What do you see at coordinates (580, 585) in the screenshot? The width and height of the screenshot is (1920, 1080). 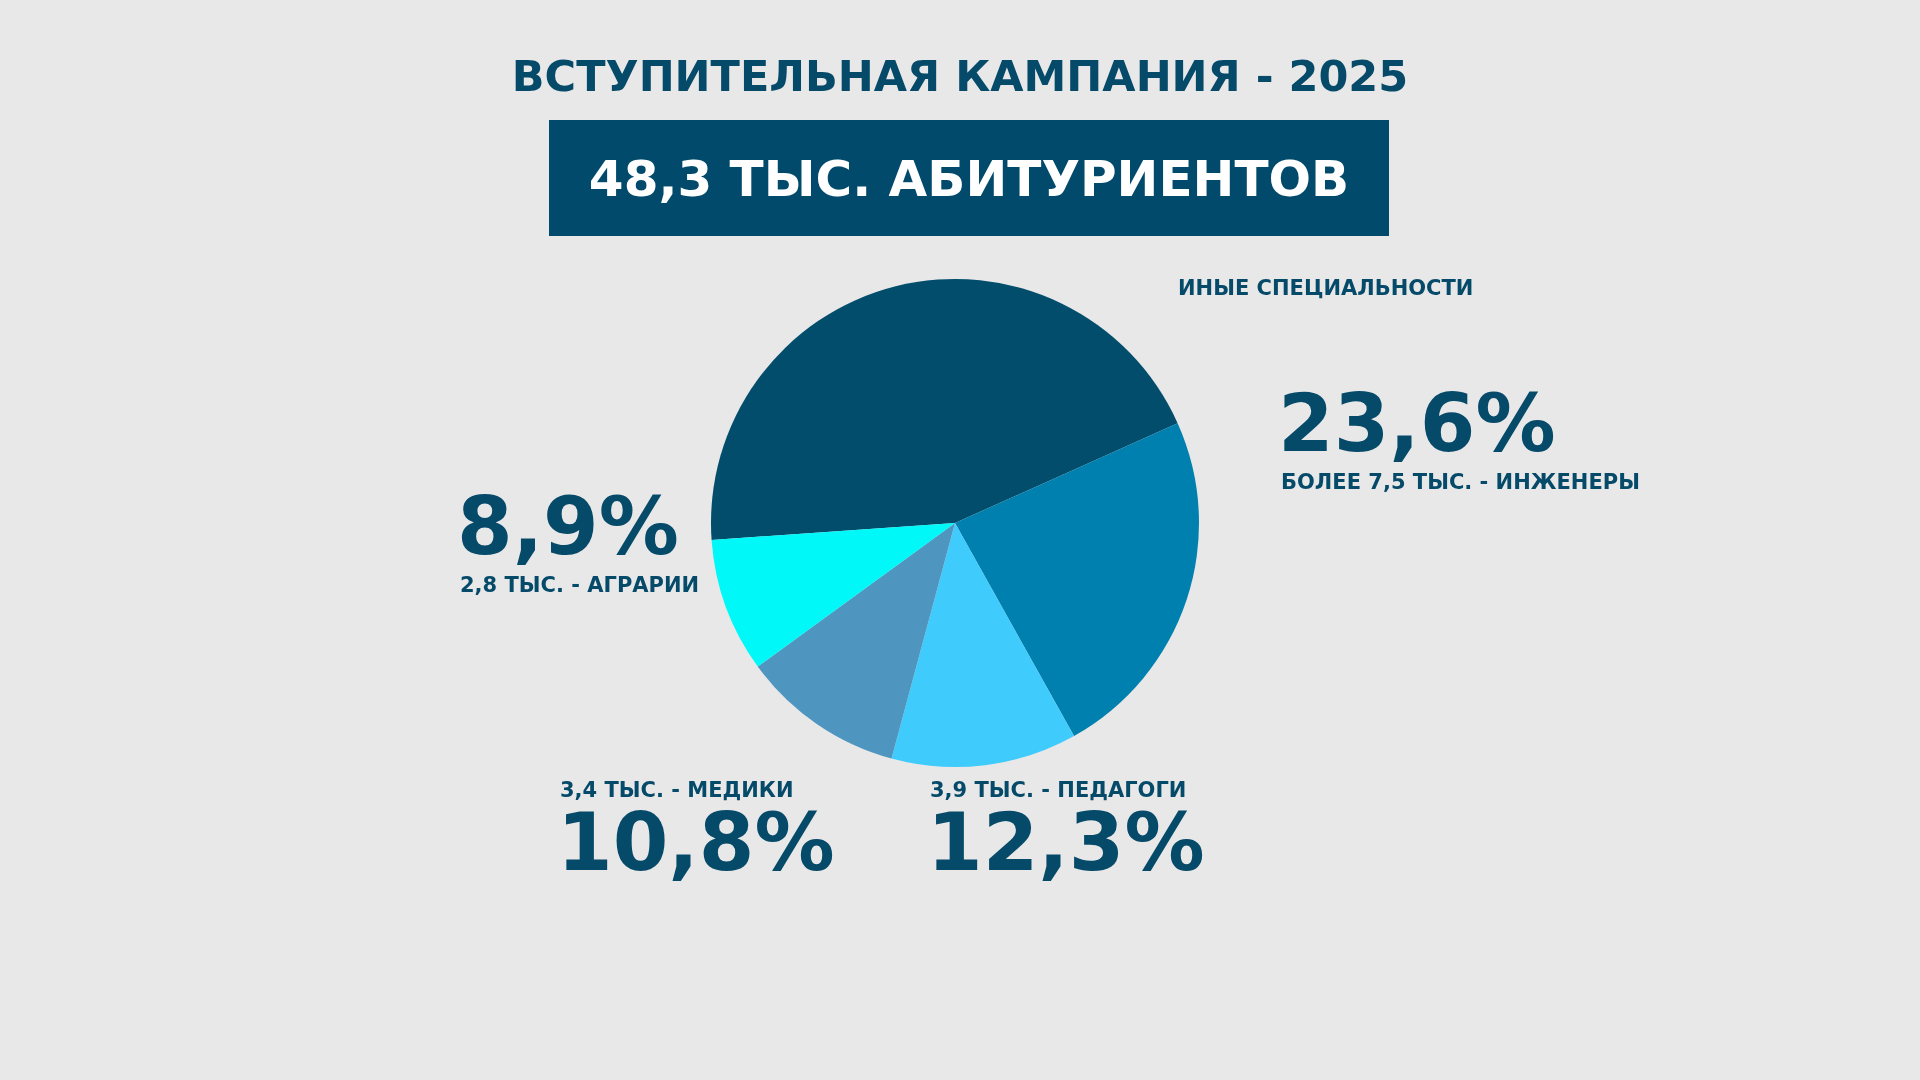 I see `slice-label: 2,8 ТЫС. - АГРАРИИ` at bounding box center [580, 585].